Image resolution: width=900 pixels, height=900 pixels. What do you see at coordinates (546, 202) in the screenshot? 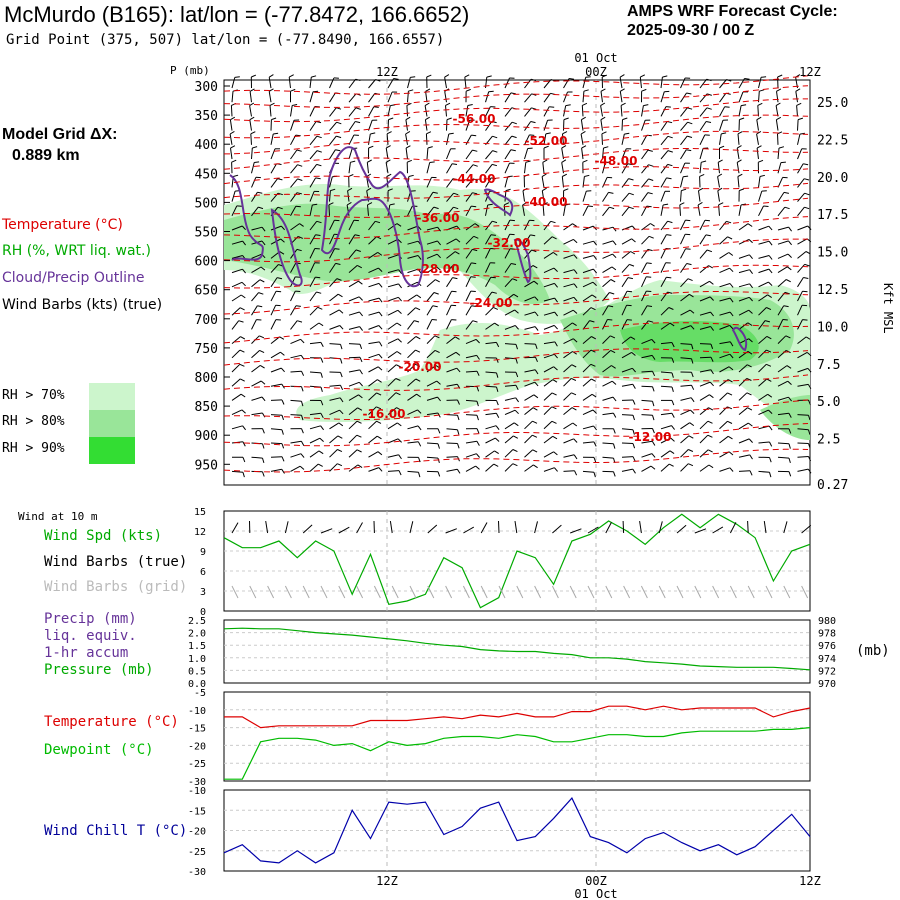
I see `isotherm-label: -40.00` at bounding box center [546, 202].